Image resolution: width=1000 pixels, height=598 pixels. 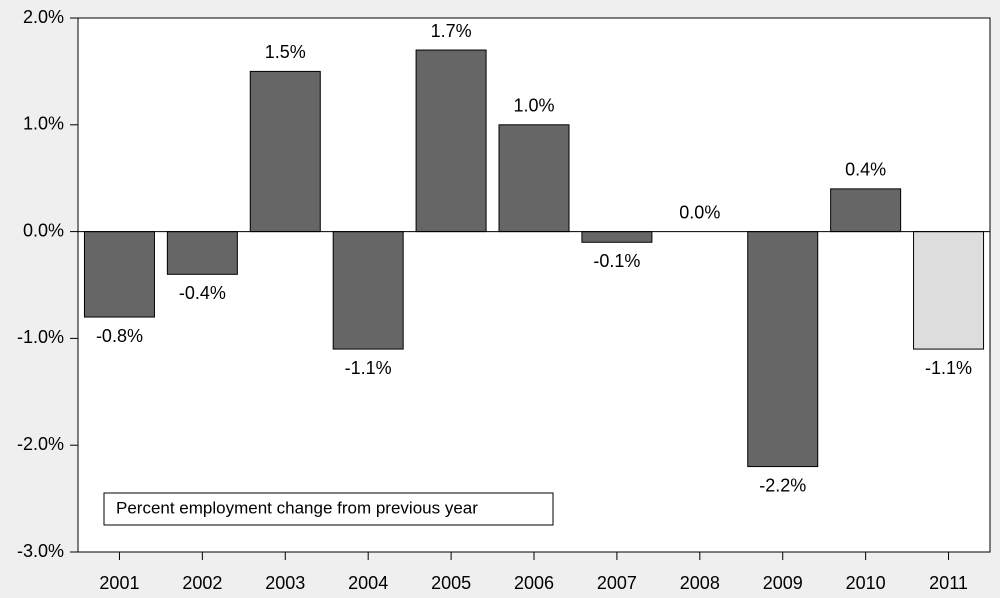 I want to click on annotation-box, so click(x=328, y=509).